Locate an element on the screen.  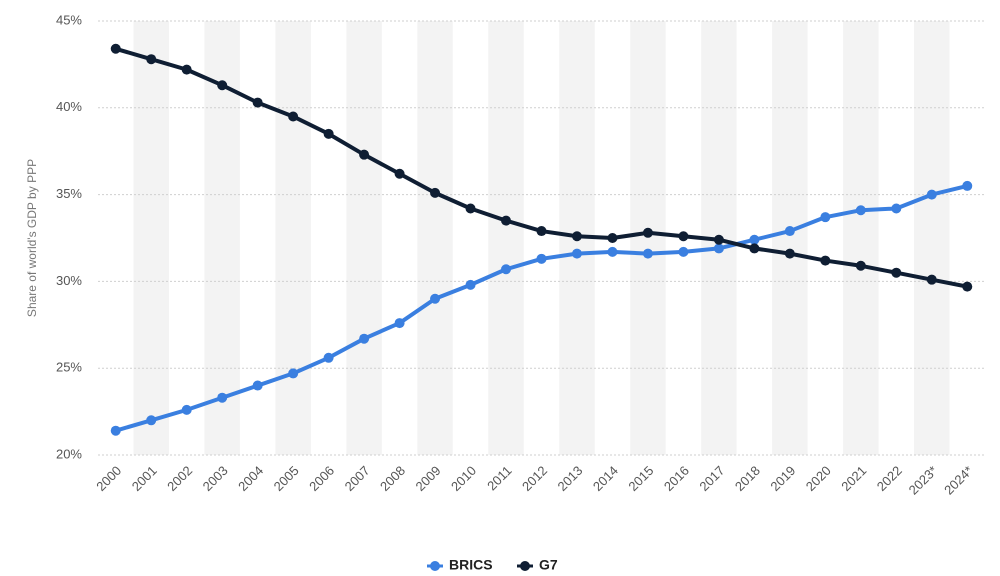
x-tick-label: 2018 is located at coordinates (747, 478).